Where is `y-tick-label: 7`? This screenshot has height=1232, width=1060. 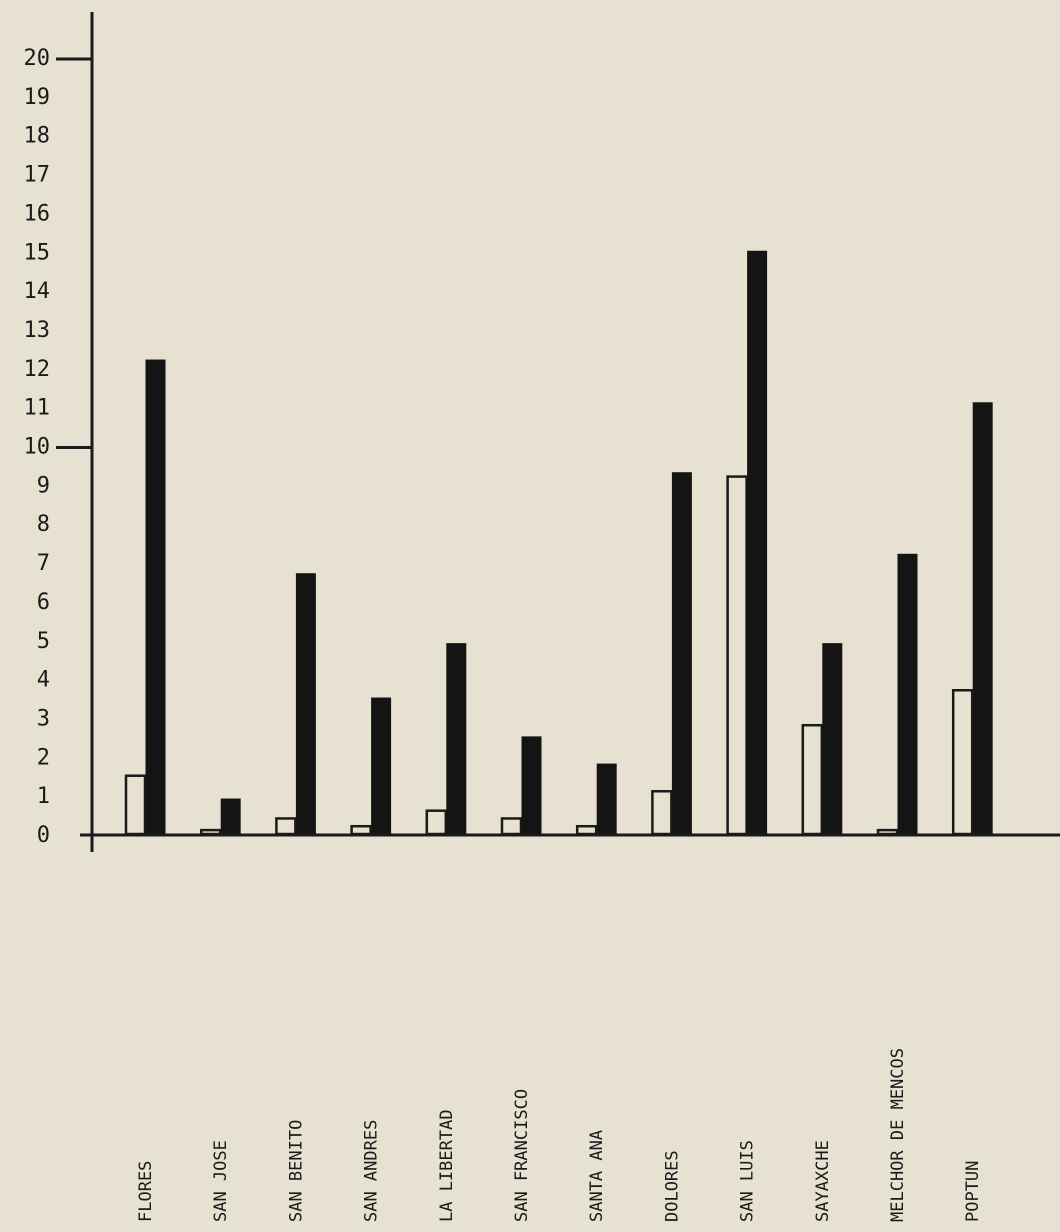 y-tick-label: 7 is located at coordinates (43, 563).